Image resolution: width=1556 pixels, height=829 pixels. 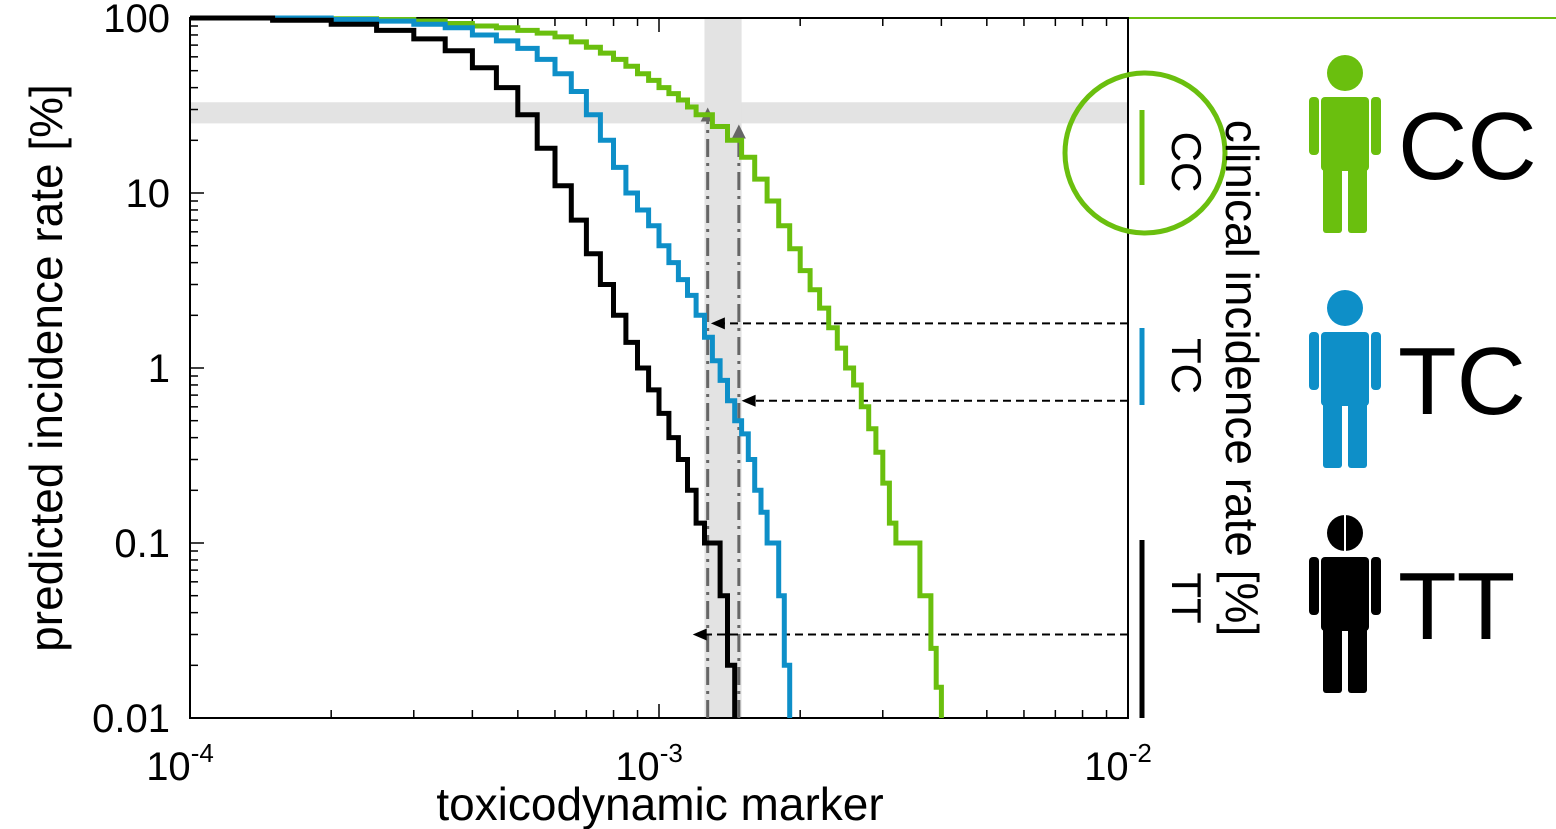 What do you see at coordinates (197, 372) in the screenshot?
I see `y-minor-ticks` at bounding box center [197, 372].